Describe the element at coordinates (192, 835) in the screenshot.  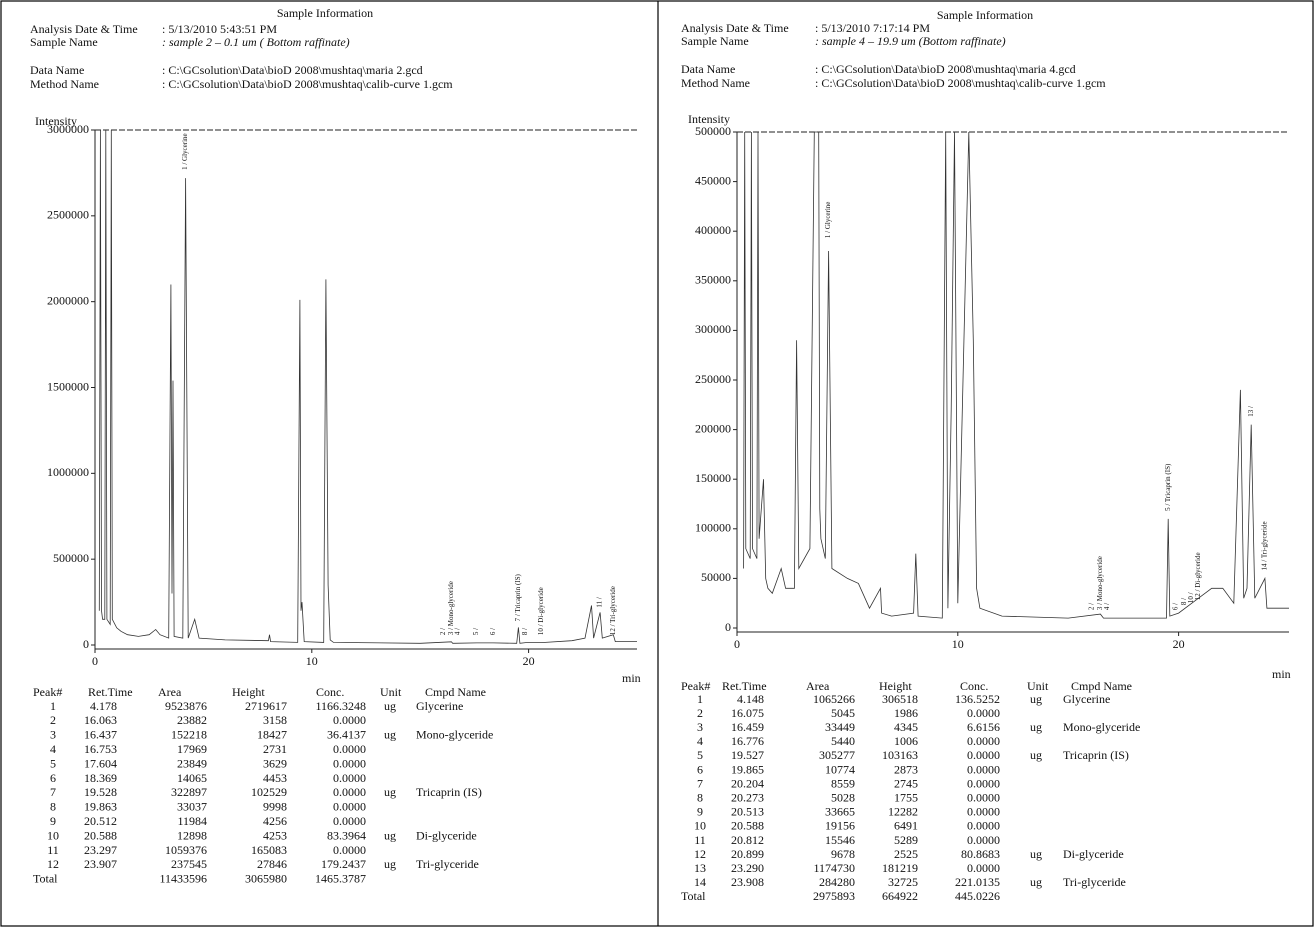
I see `table-cell: 12898` at that location.